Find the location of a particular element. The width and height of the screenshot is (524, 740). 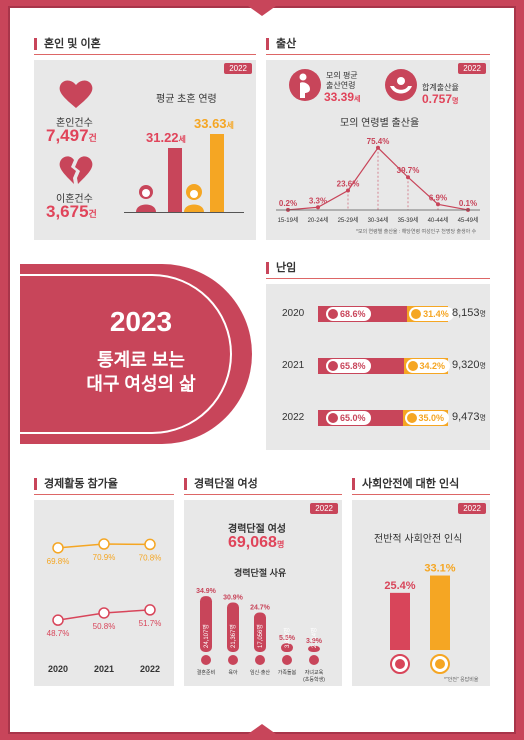

count-label: 17,056명 is located at coordinates (260, 636).